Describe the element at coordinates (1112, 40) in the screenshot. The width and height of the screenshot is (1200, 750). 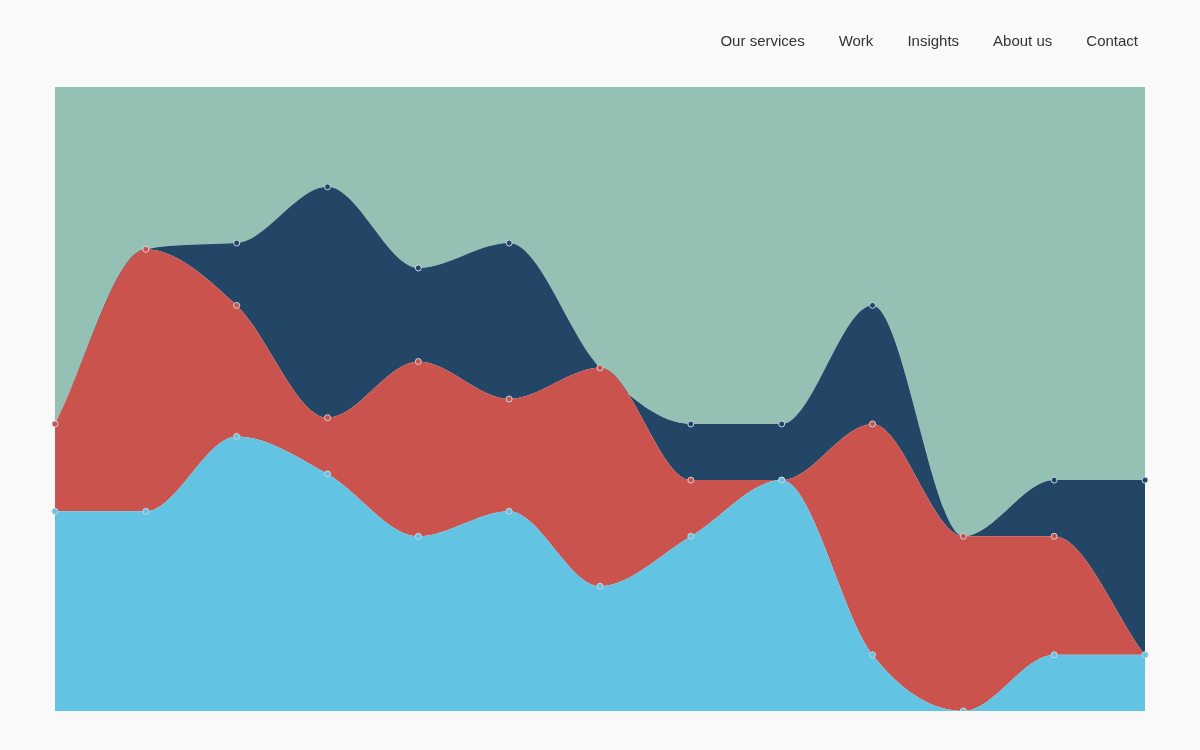
I see `text: Contact` at that location.